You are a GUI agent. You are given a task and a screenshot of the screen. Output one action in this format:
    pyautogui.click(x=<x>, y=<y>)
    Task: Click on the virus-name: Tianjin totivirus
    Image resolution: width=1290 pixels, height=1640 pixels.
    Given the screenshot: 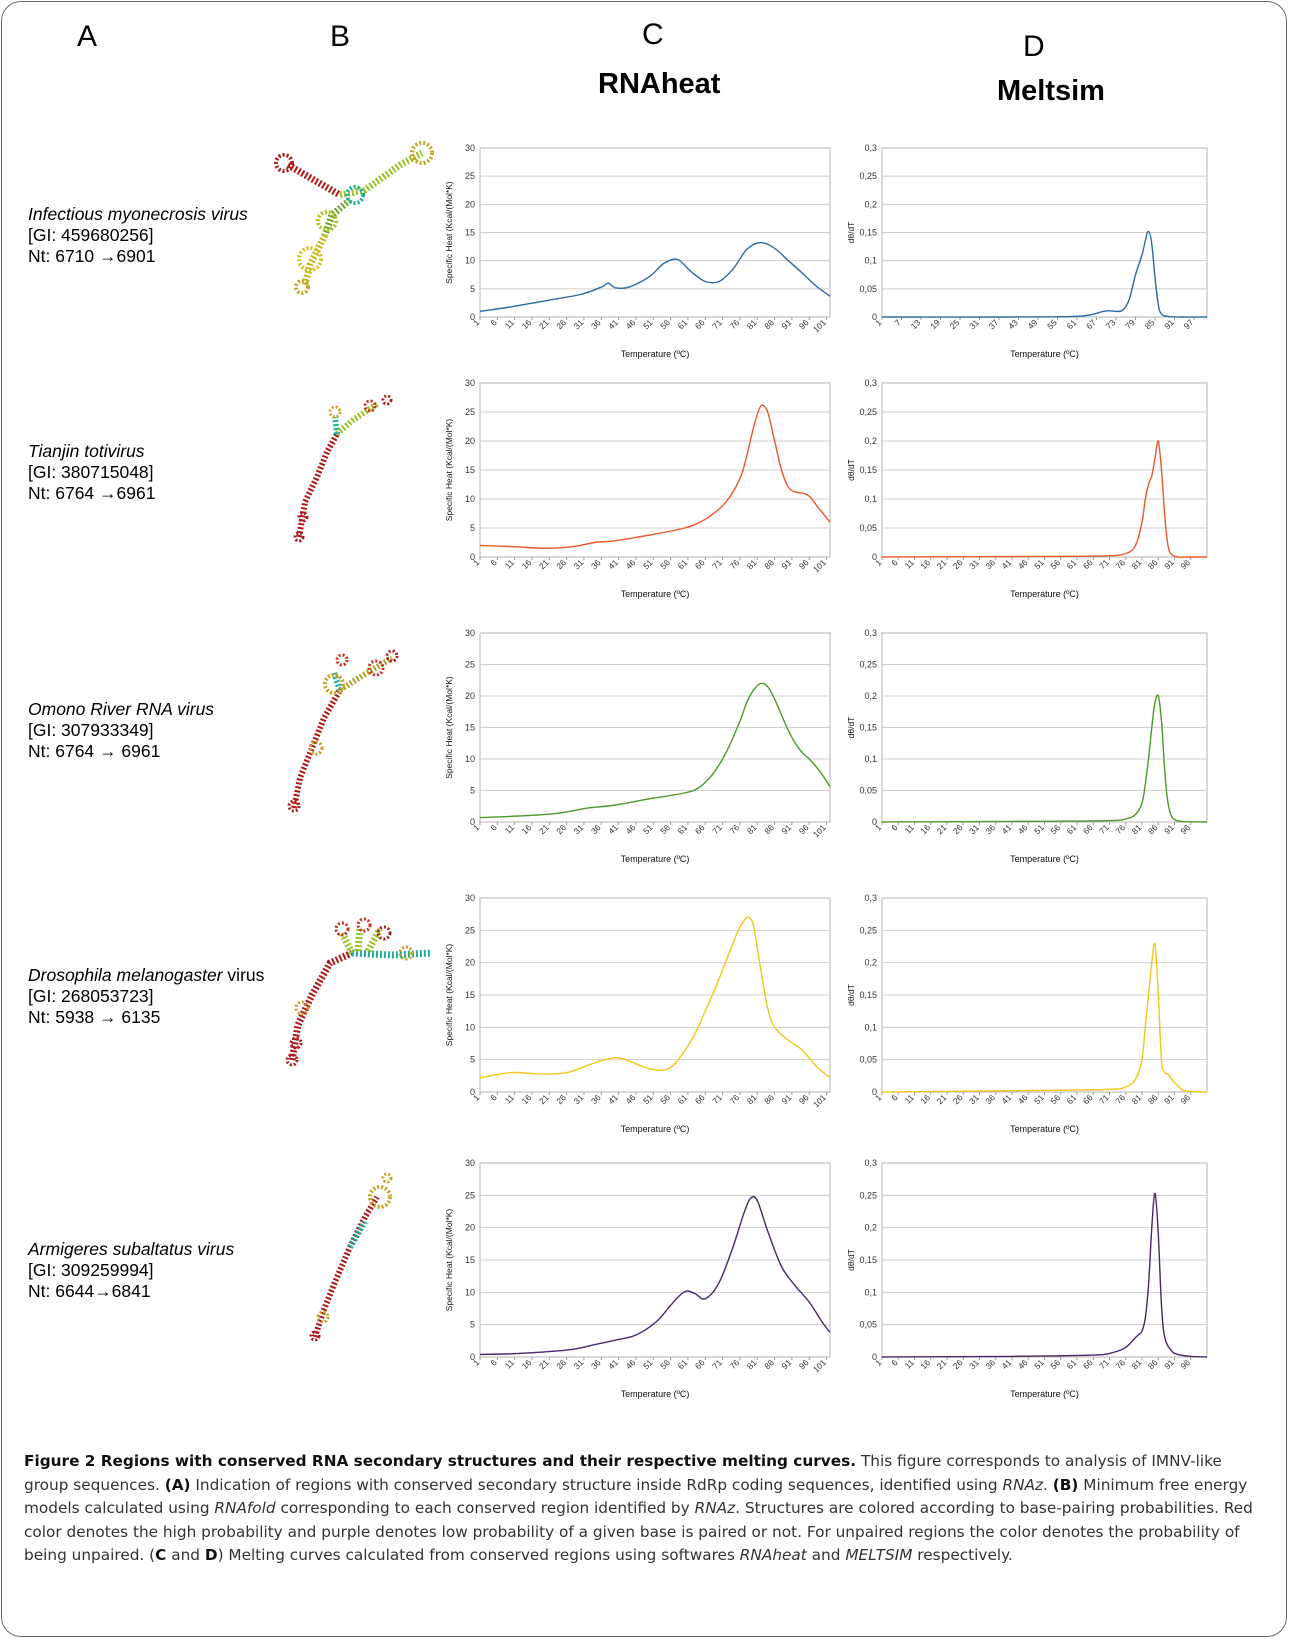 What is the action you would take?
    pyautogui.click(x=86, y=451)
    